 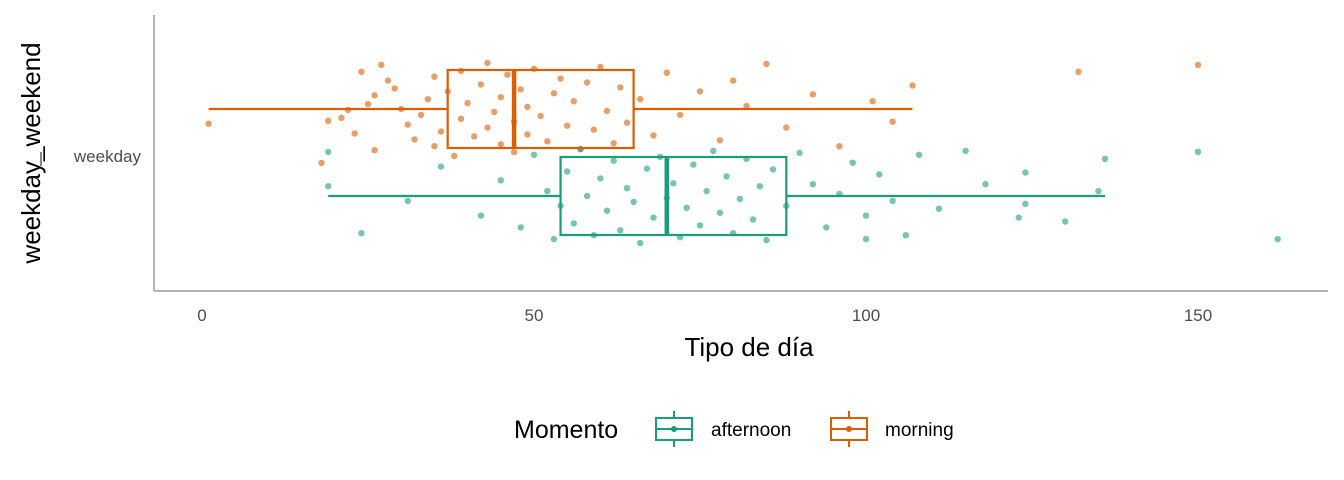 I want to click on x-axis-title: Tipo de día, so click(x=749, y=347).